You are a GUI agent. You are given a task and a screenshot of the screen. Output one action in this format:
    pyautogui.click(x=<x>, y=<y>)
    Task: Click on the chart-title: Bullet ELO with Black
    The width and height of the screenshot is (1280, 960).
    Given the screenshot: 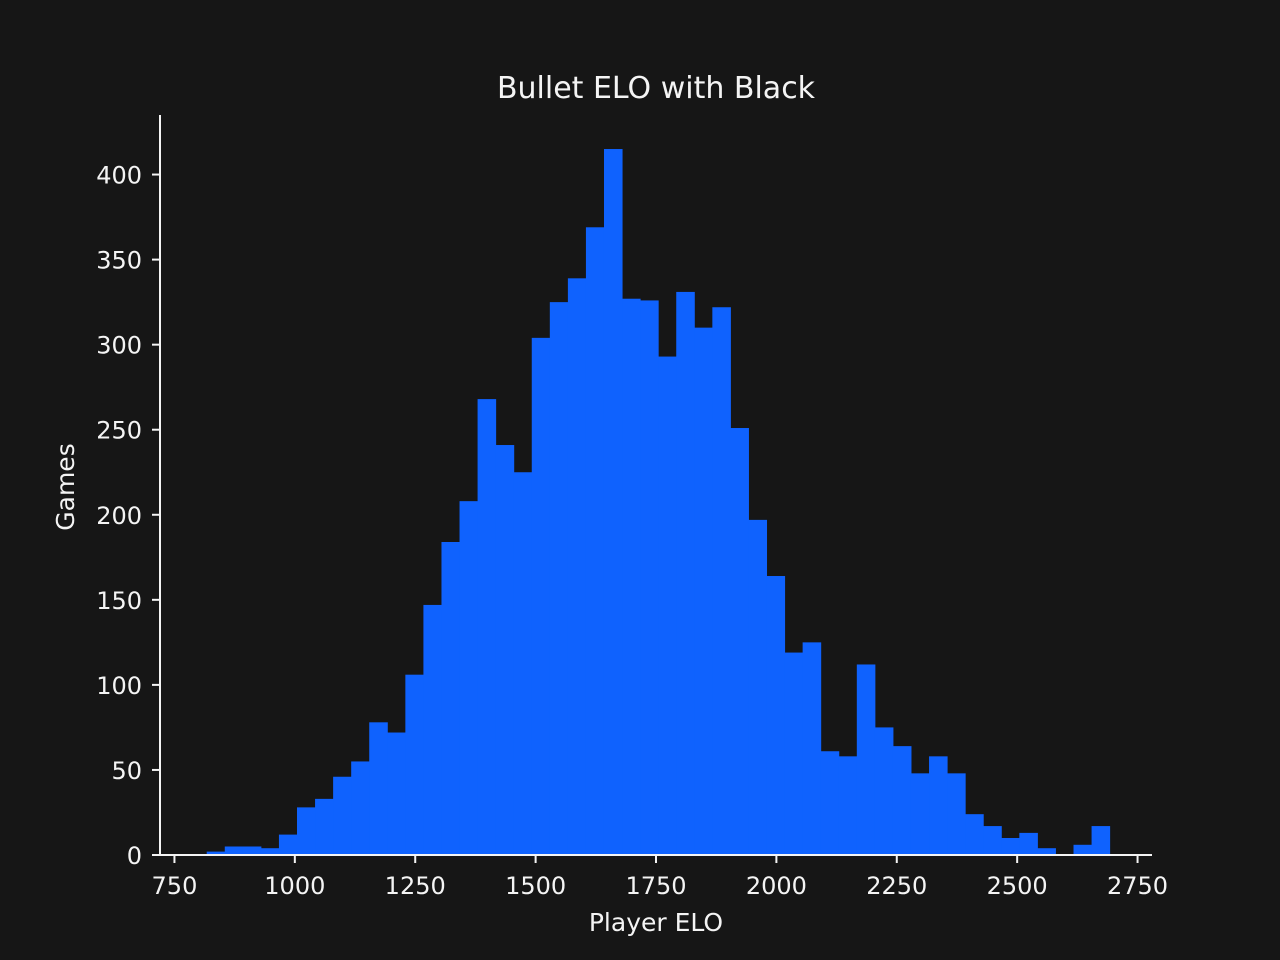 What is the action you would take?
    pyautogui.click(x=656, y=88)
    